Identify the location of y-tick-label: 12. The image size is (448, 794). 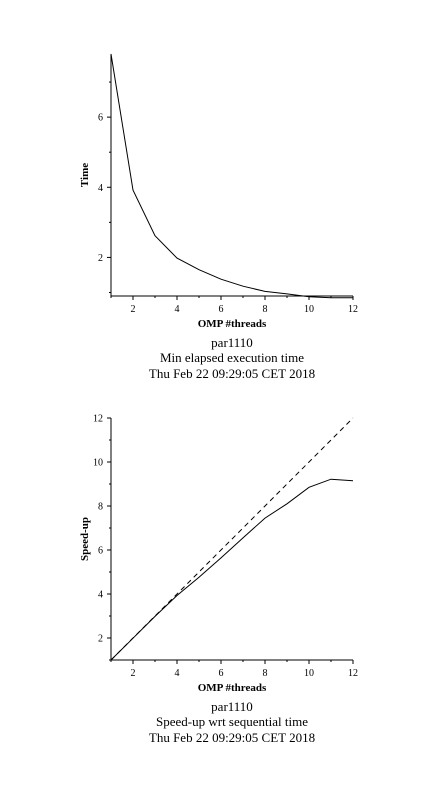
(98, 419).